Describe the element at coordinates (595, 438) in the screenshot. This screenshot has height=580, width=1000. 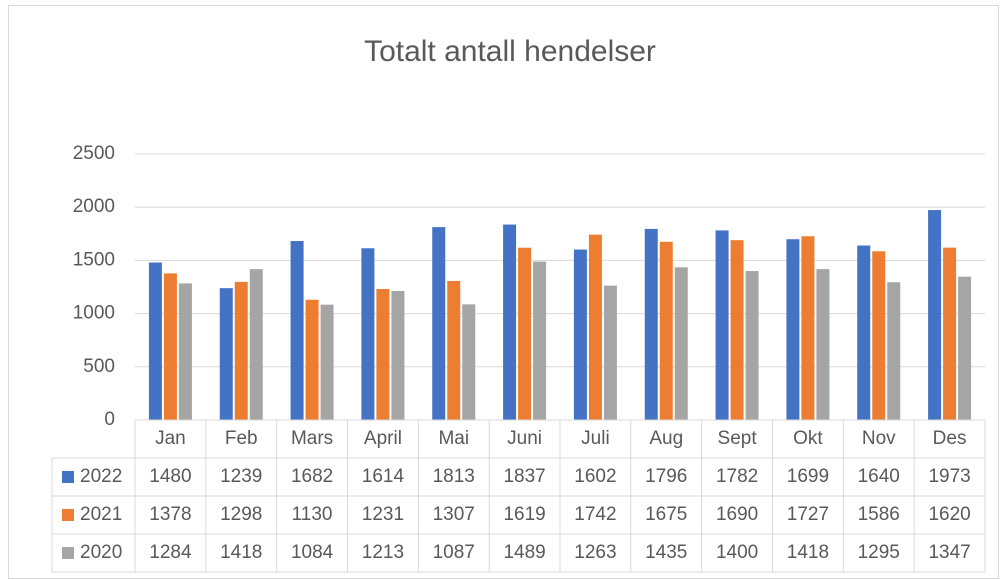
I see `x-tick-label: Juli` at that location.